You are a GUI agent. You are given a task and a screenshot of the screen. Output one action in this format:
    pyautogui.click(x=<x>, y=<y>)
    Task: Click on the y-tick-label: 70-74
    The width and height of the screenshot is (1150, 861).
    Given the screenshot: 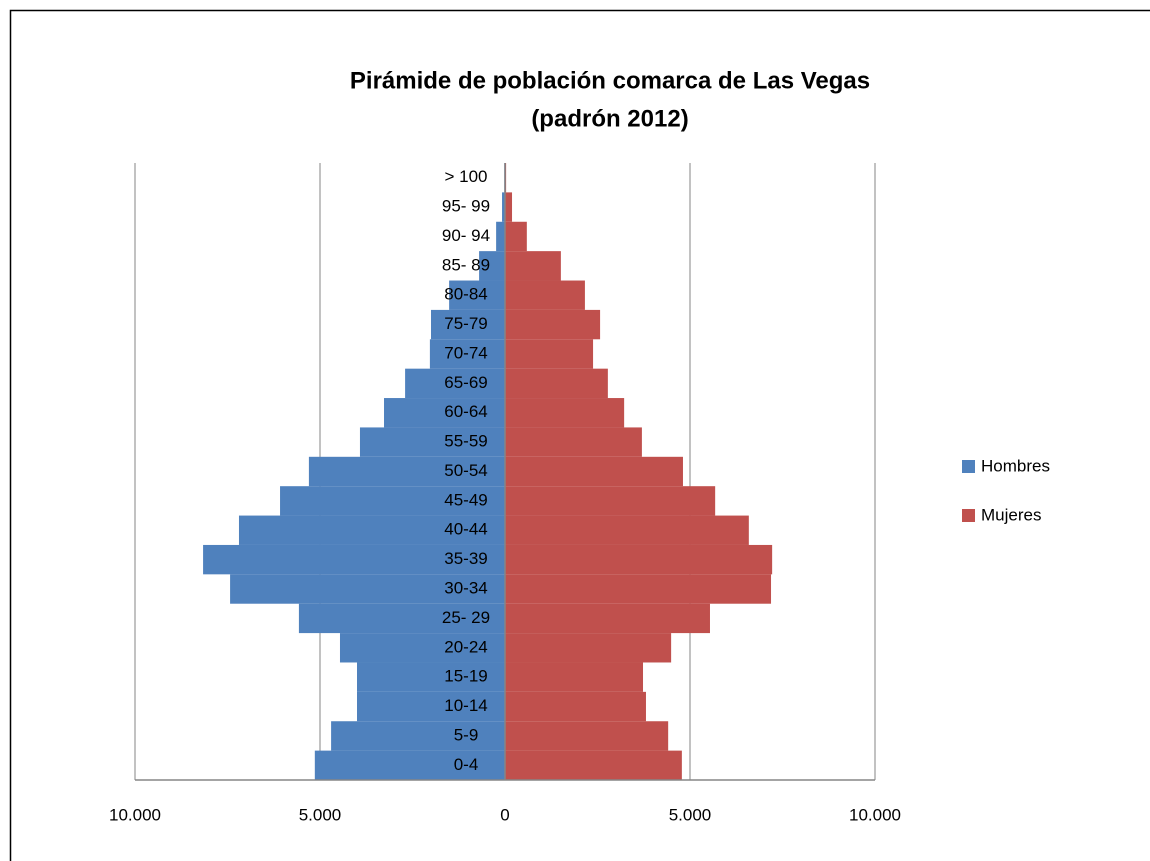 What is the action you would take?
    pyautogui.click(x=465, y=352)
    